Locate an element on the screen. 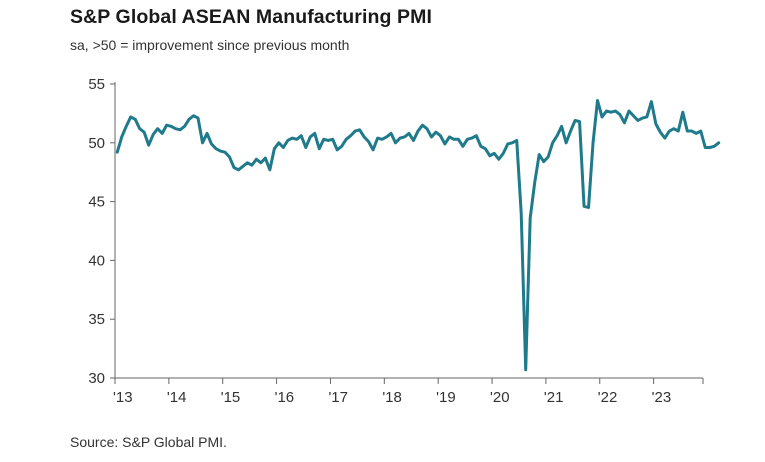 This screenshot has width=765, height=462. x-tick-label: '21 is located at coordinates (554, 397).